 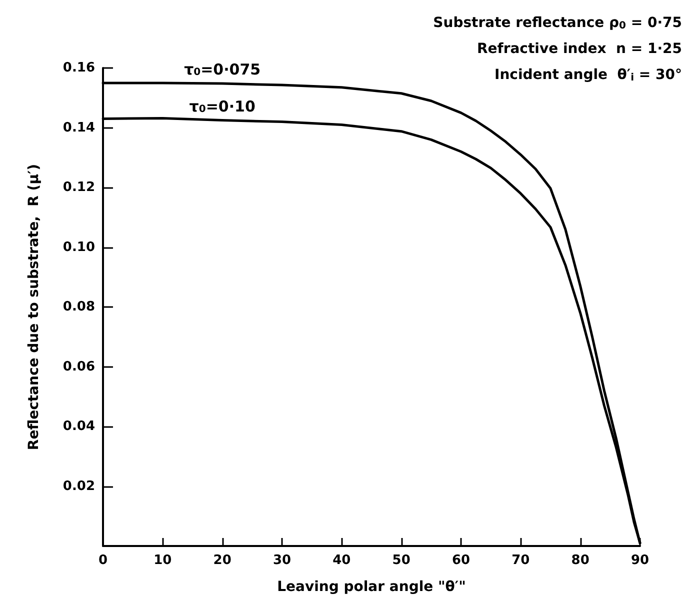 I want to click on y-tick-label: 0.12, so click(x=78, y=187).